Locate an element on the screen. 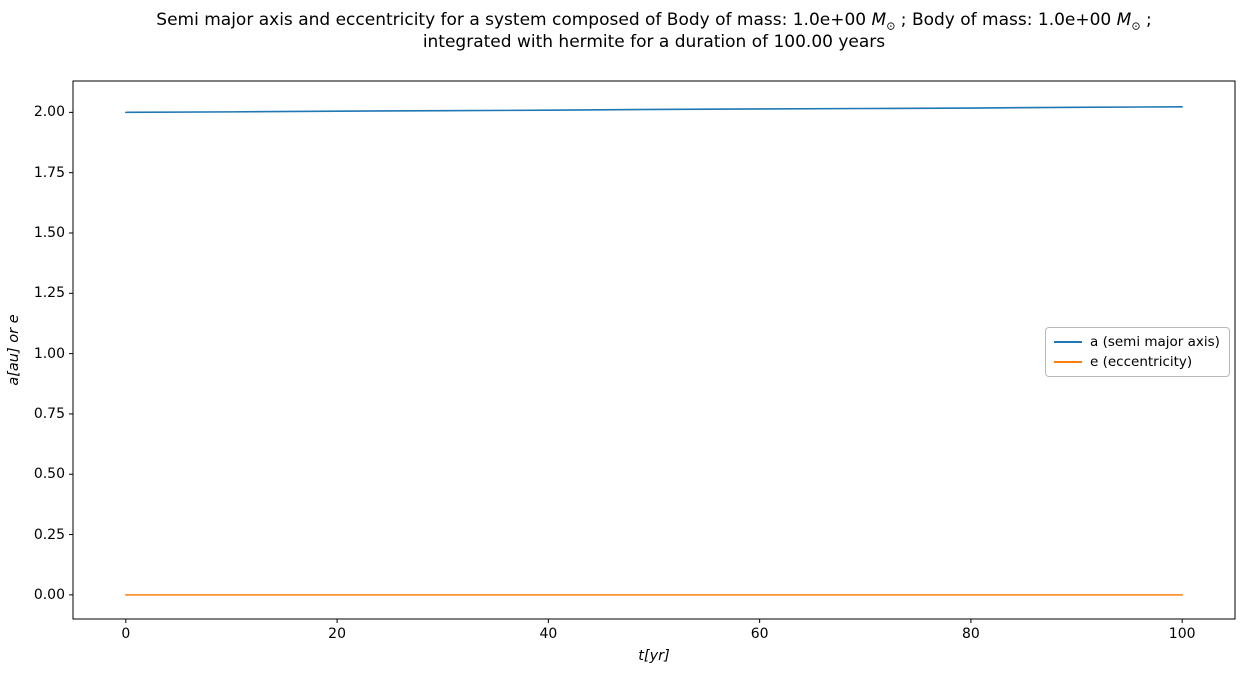 Image resolution: width=1244 pixels, height=676 pixels. y-axis-label: a[au] or e is located at coordinates (14, 350).